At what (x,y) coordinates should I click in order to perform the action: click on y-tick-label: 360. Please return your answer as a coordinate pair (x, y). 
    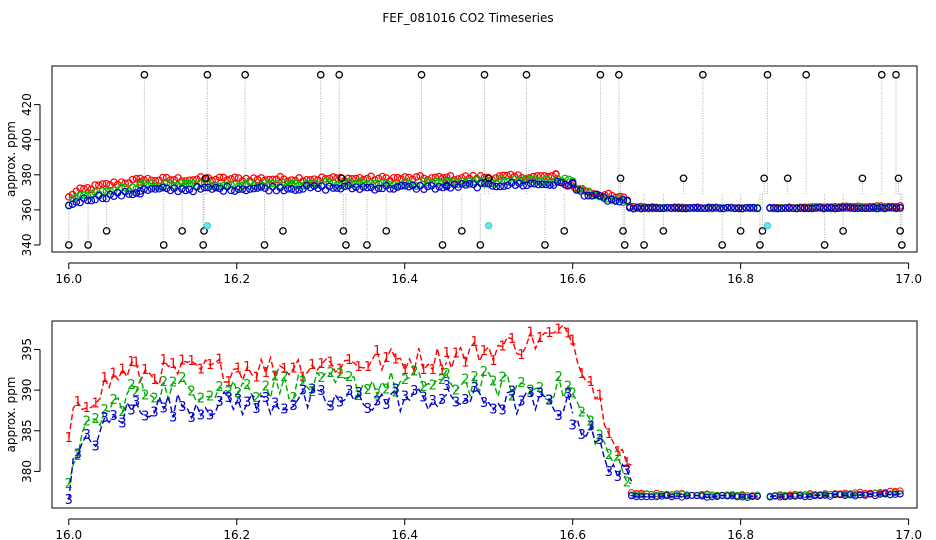
    Looking at the image, I should click on (27, 209).